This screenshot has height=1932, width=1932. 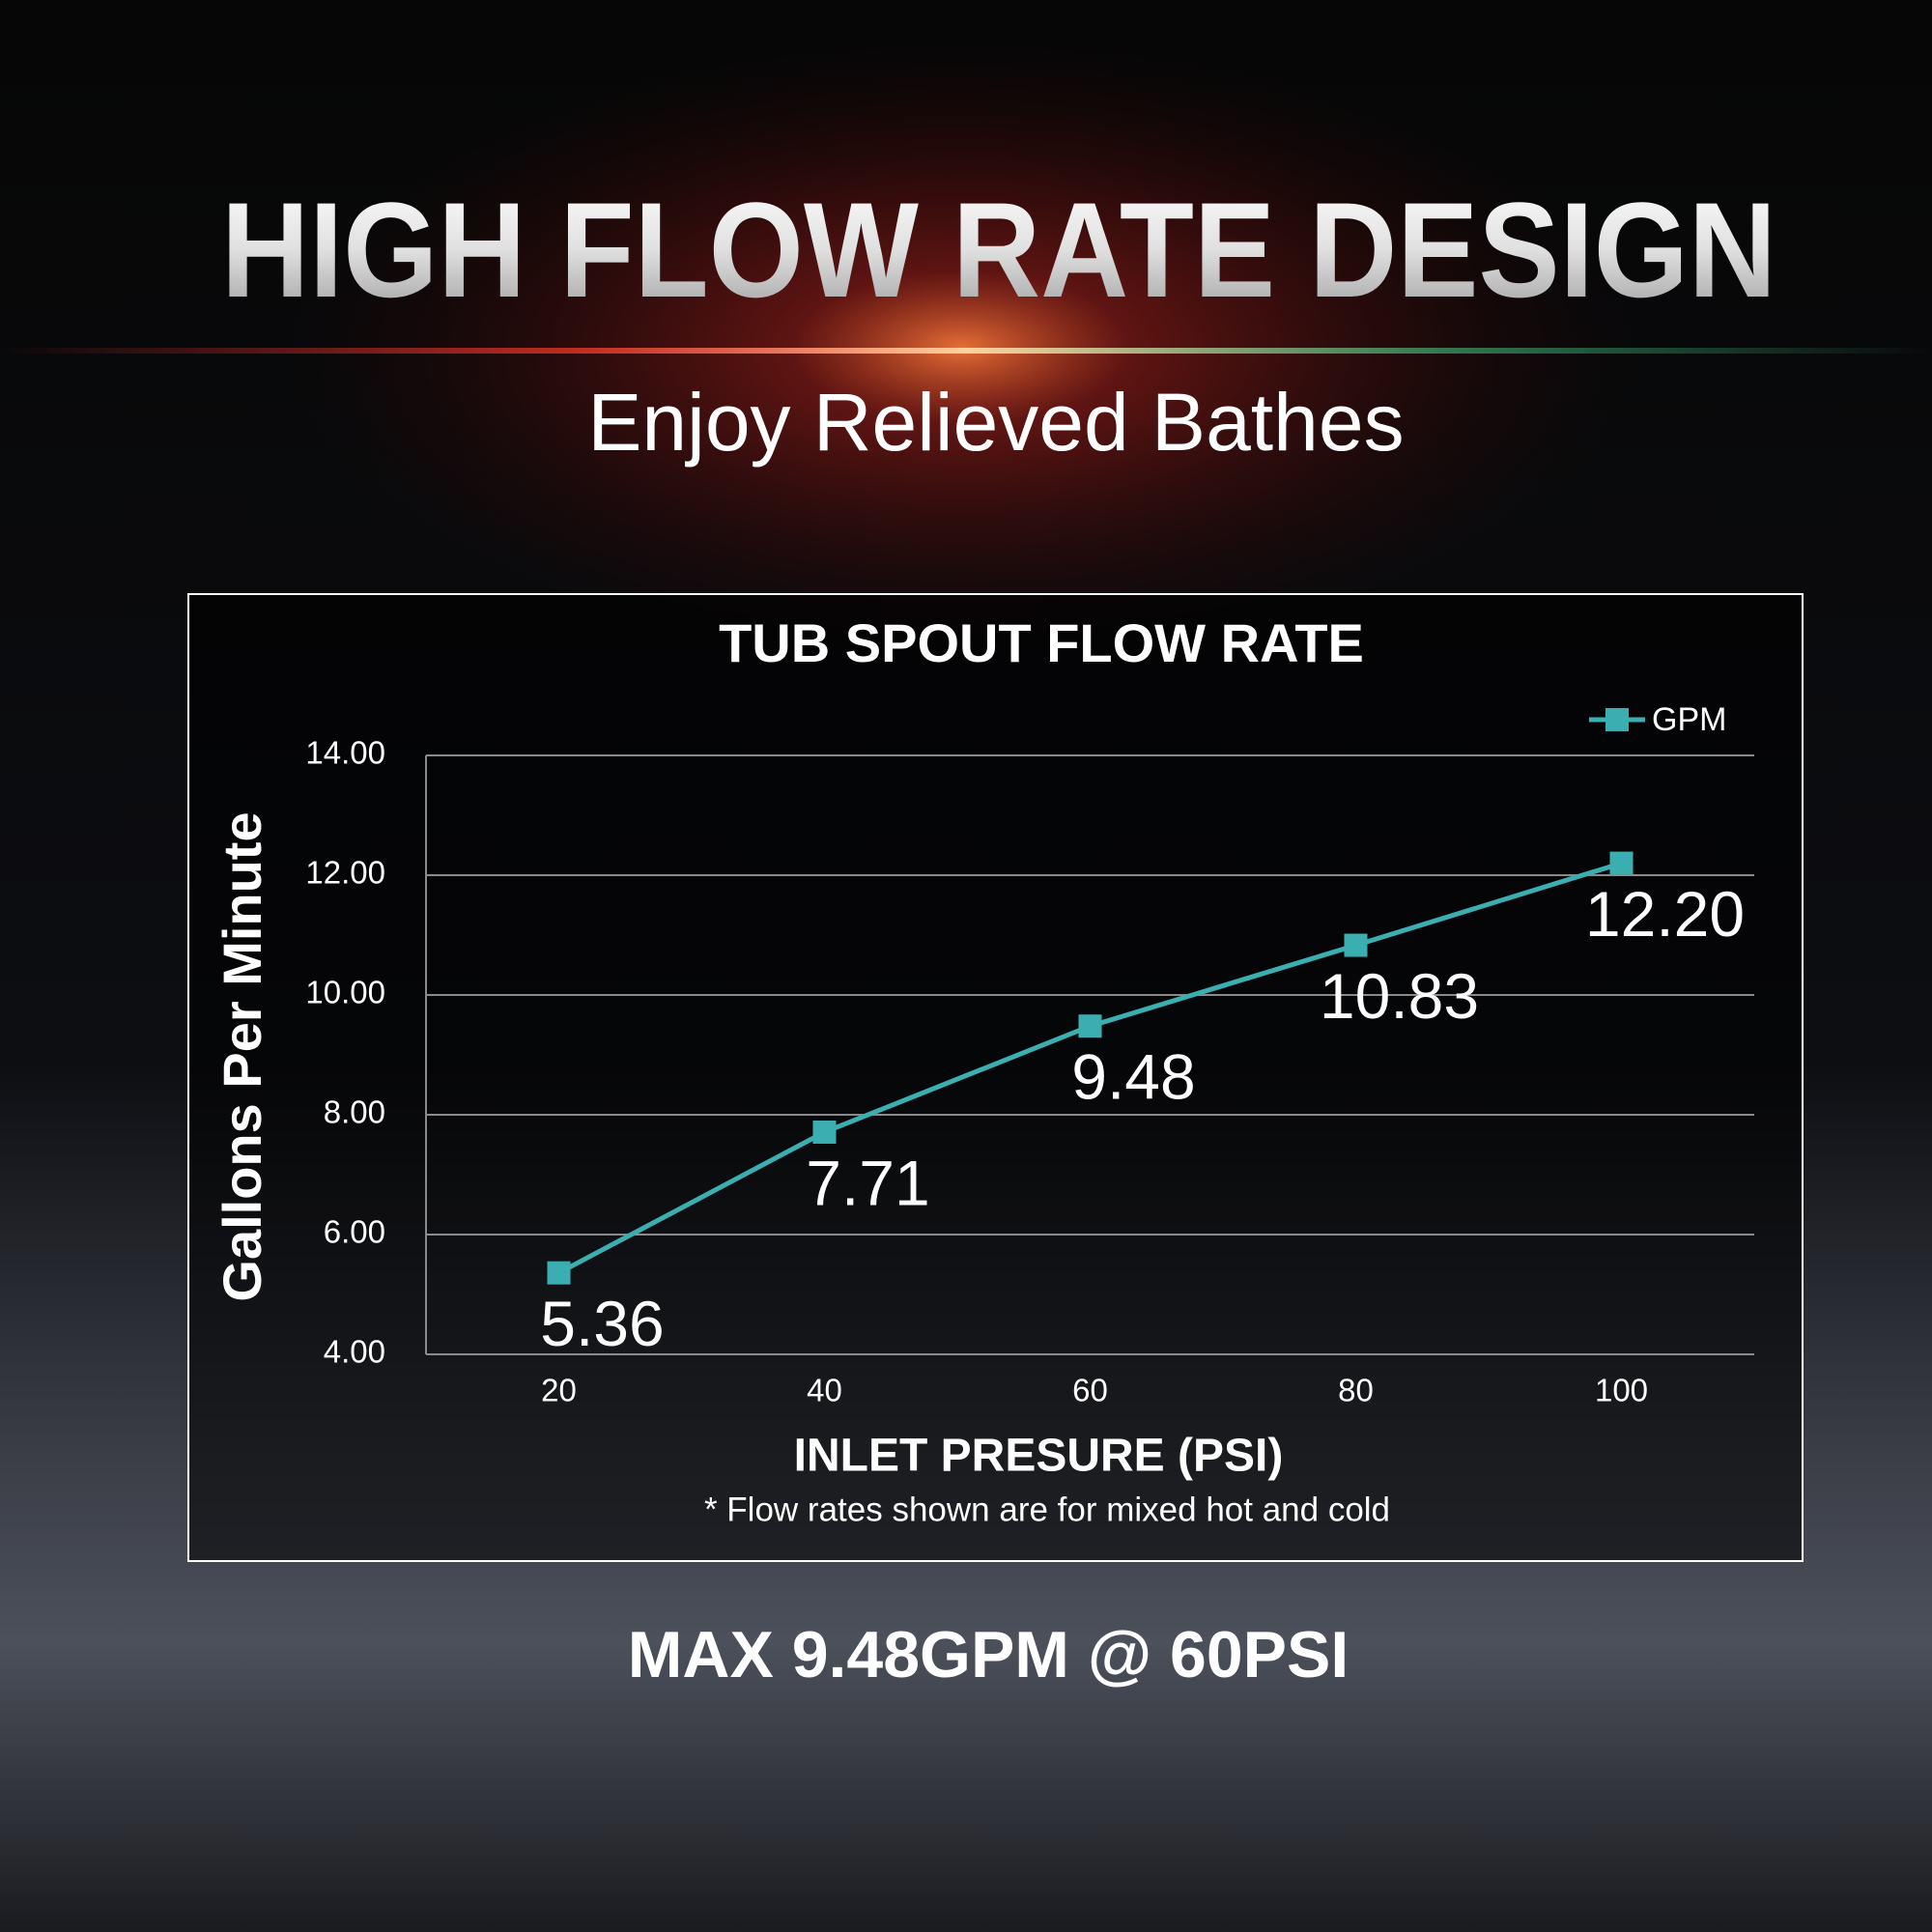 What do you see at coordinates (602, 1323) in the screenshot?
I see `data-label: 5.36` at bounding box center [602, 1323].